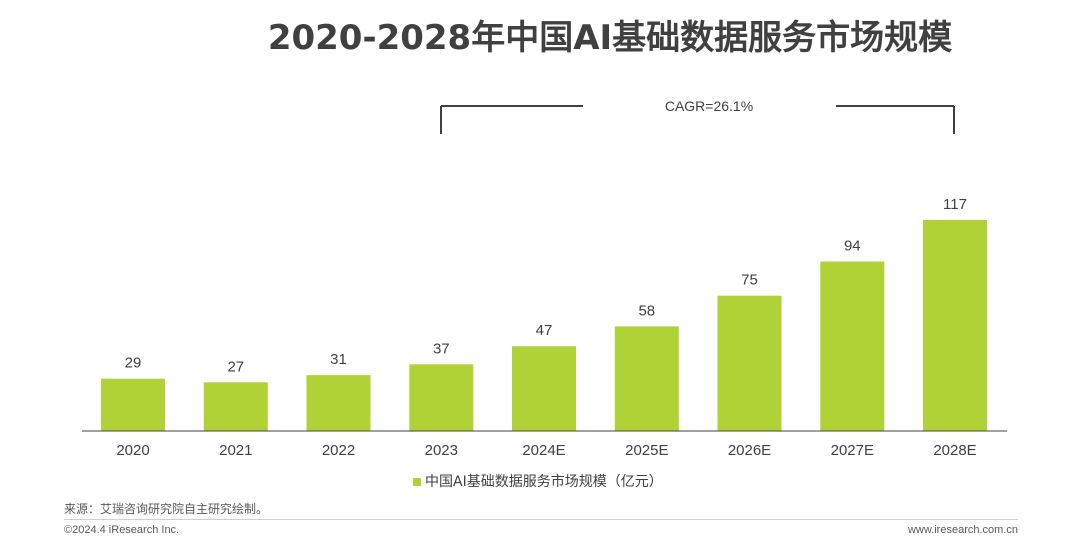 Image resolution: width=1080 pixels, height=545 pixels. What do you see at coordinates (749, 363) in the screenshot?
I see `bar-2026e` at bounding box center [749, 363].